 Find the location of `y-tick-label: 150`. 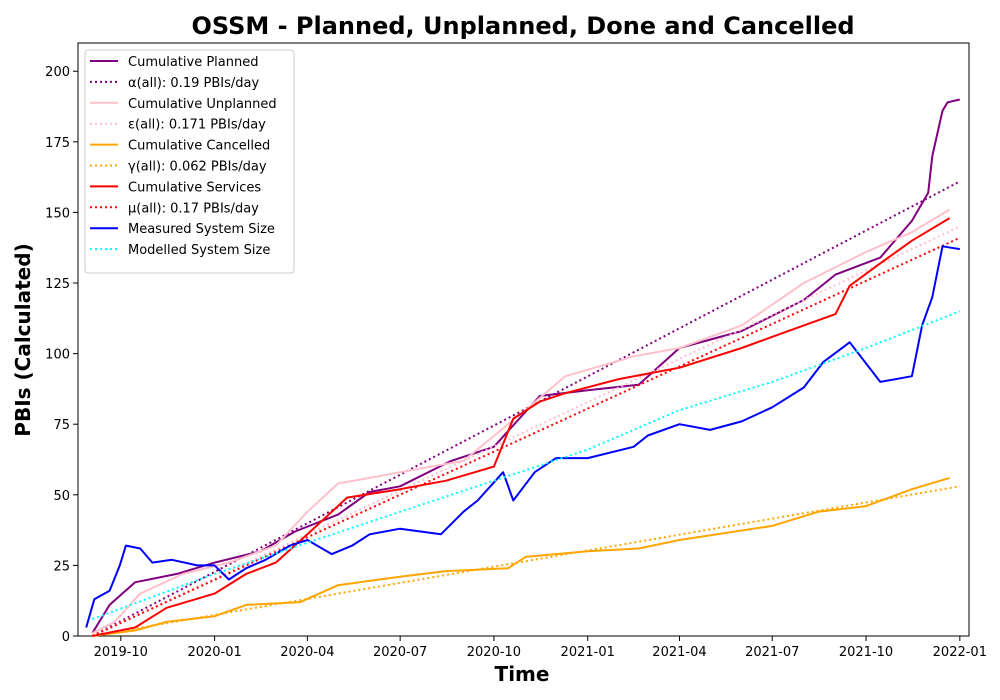

y-tick-label: 150 is located at coordinates (57, 213).